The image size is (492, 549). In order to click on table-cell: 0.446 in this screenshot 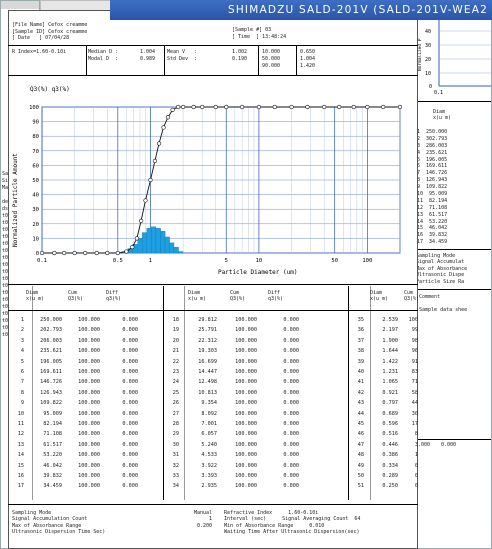, I will do `click(390, 444)`.